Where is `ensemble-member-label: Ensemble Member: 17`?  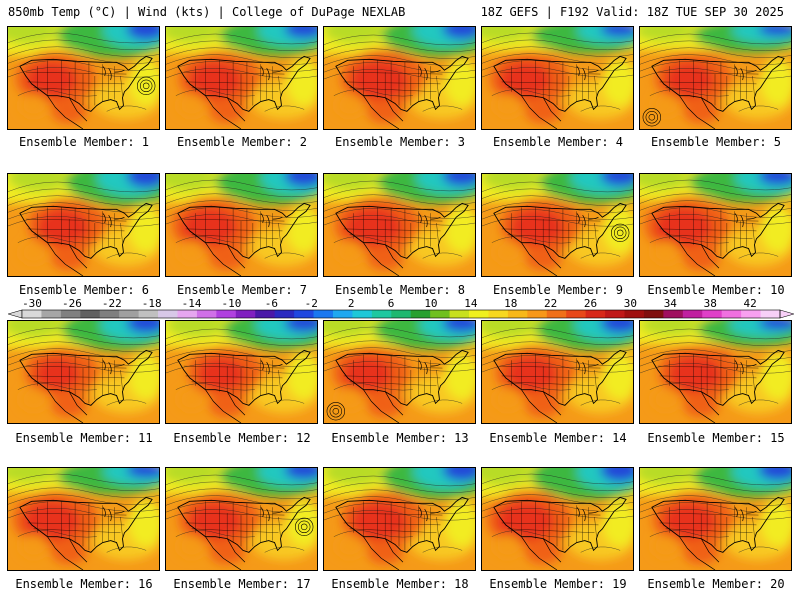
ensemble-member-label: Ensemble Member: 17 is located at coordinates (242, 584).